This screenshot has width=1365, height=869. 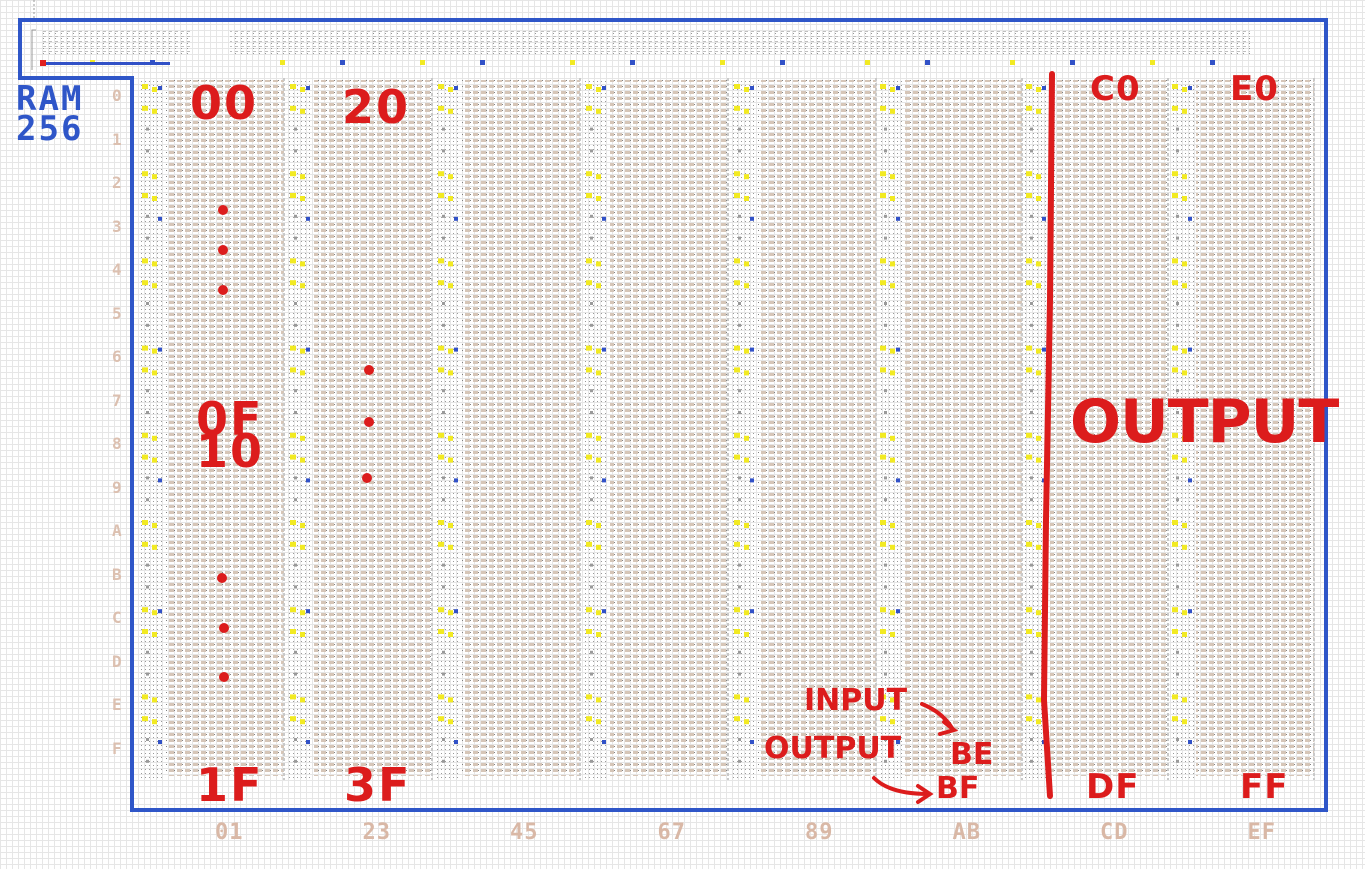 I want to click on memory-column, so click(x=950, y=429).